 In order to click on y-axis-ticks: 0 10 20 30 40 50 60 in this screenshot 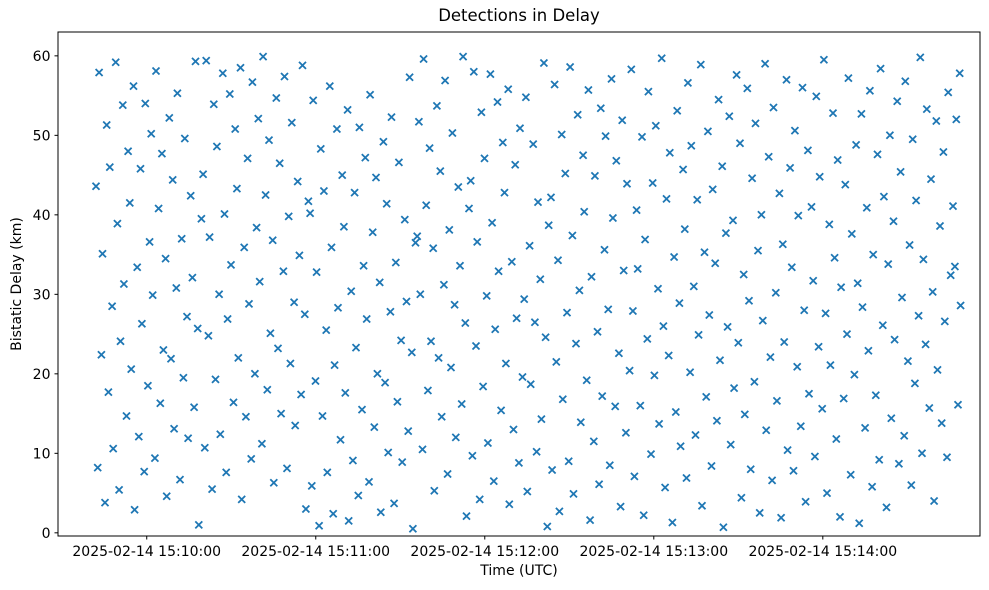, I will do `click(45, 295)`.